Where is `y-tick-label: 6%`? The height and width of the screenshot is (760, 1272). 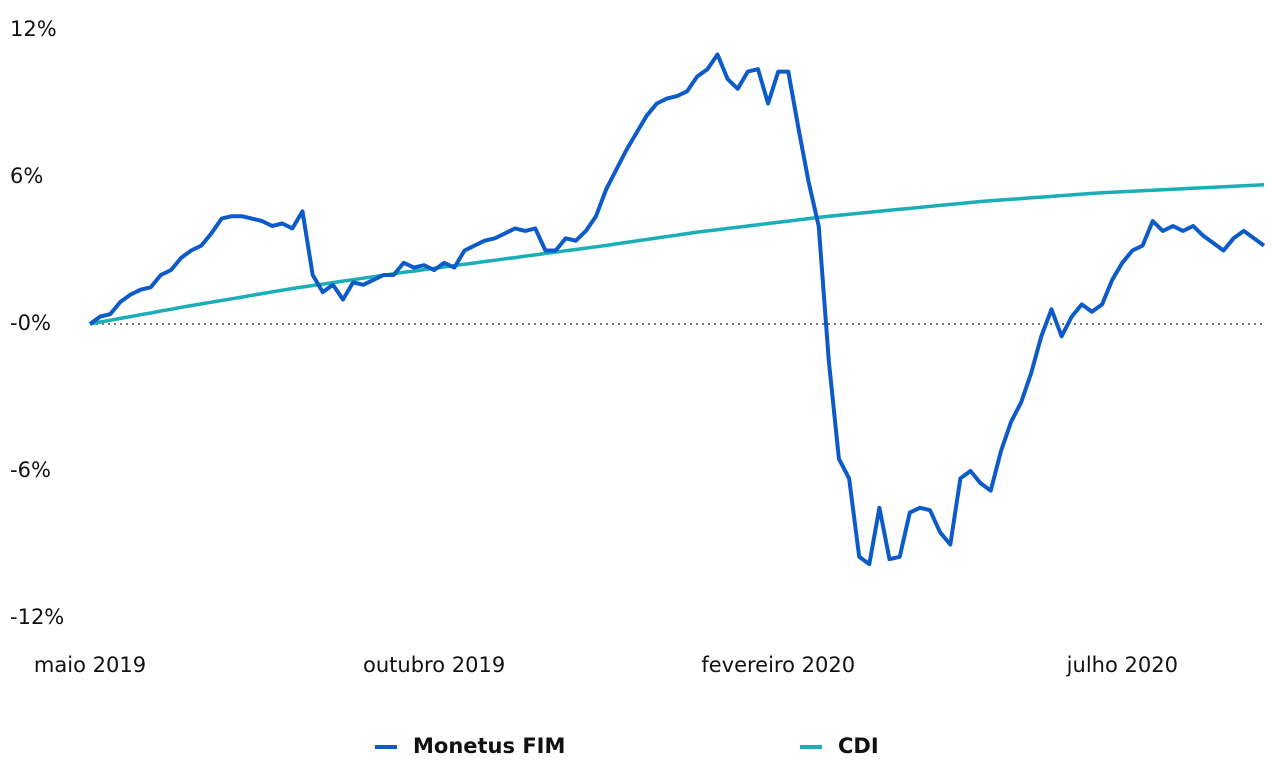
y-tick-label: 6% is located at coordinates (26, 176).